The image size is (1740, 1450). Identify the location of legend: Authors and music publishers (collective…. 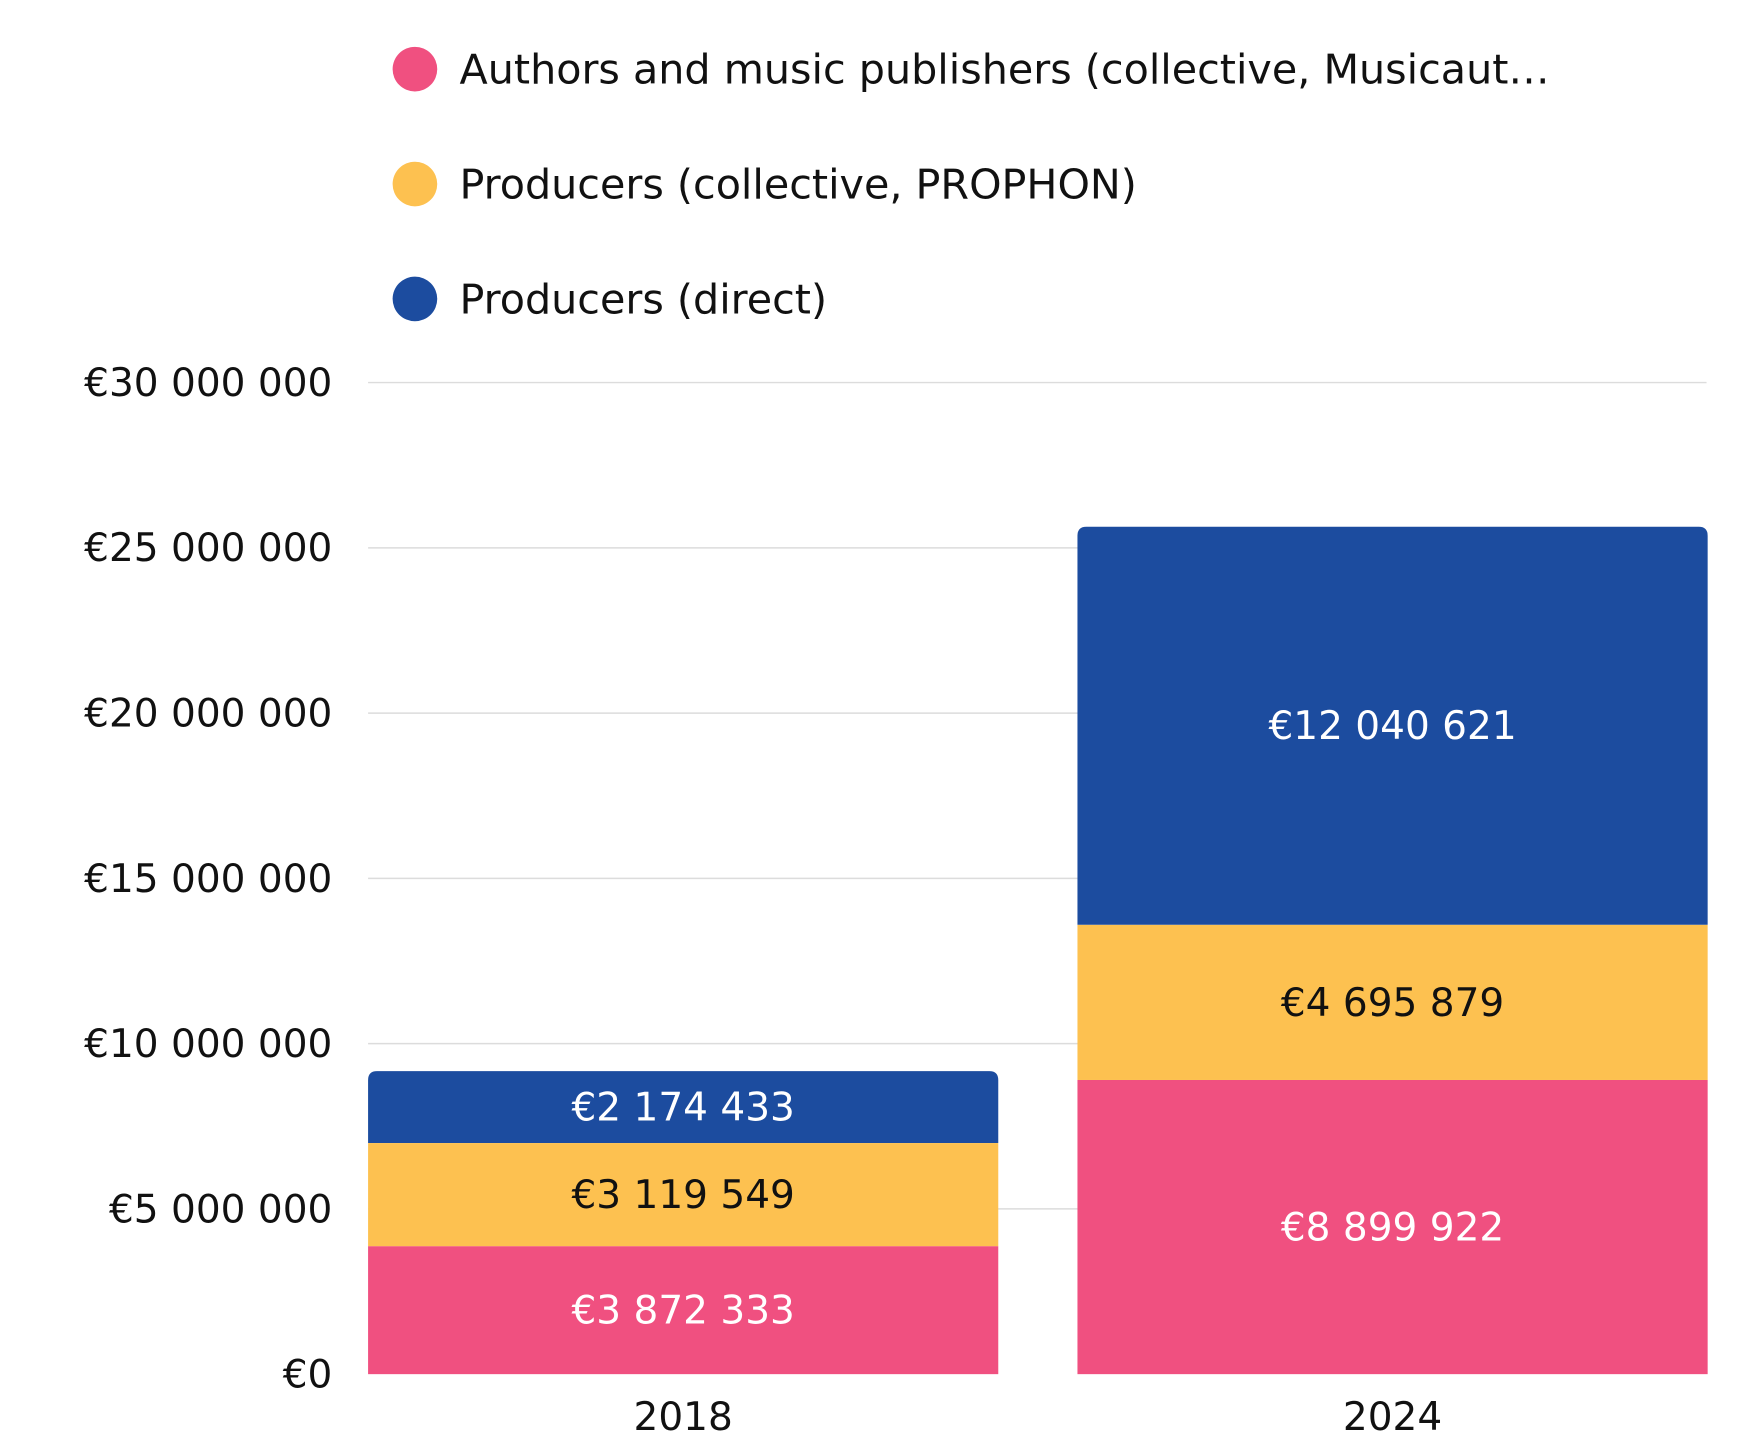
(971, 184).